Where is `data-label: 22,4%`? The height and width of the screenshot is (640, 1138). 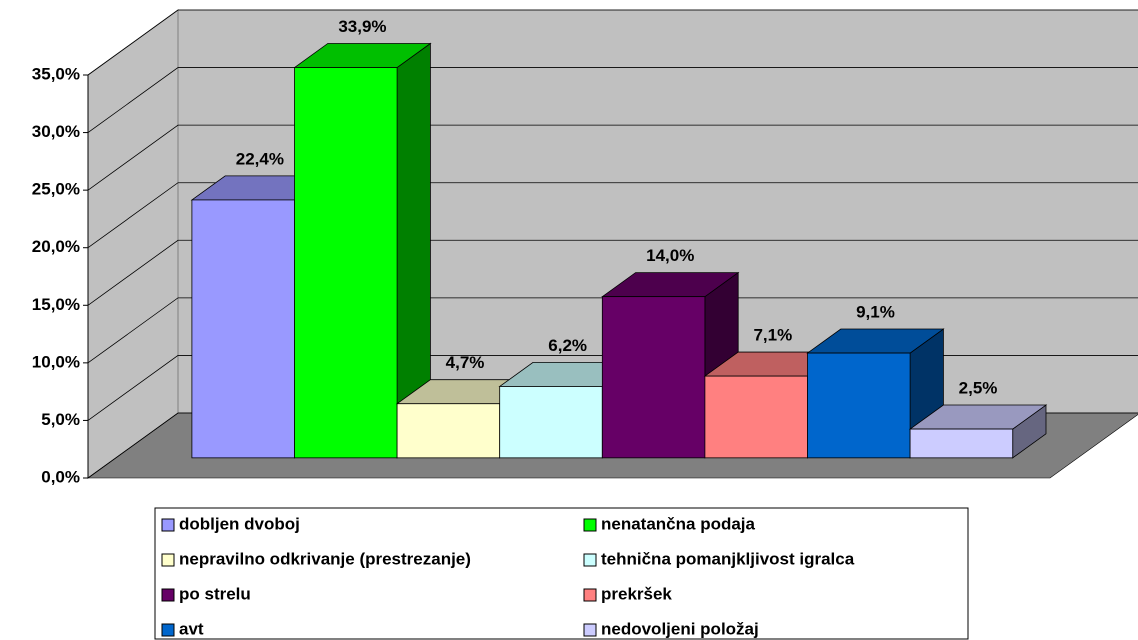 data-label: 22,4% is located at coordinates (260, 158).